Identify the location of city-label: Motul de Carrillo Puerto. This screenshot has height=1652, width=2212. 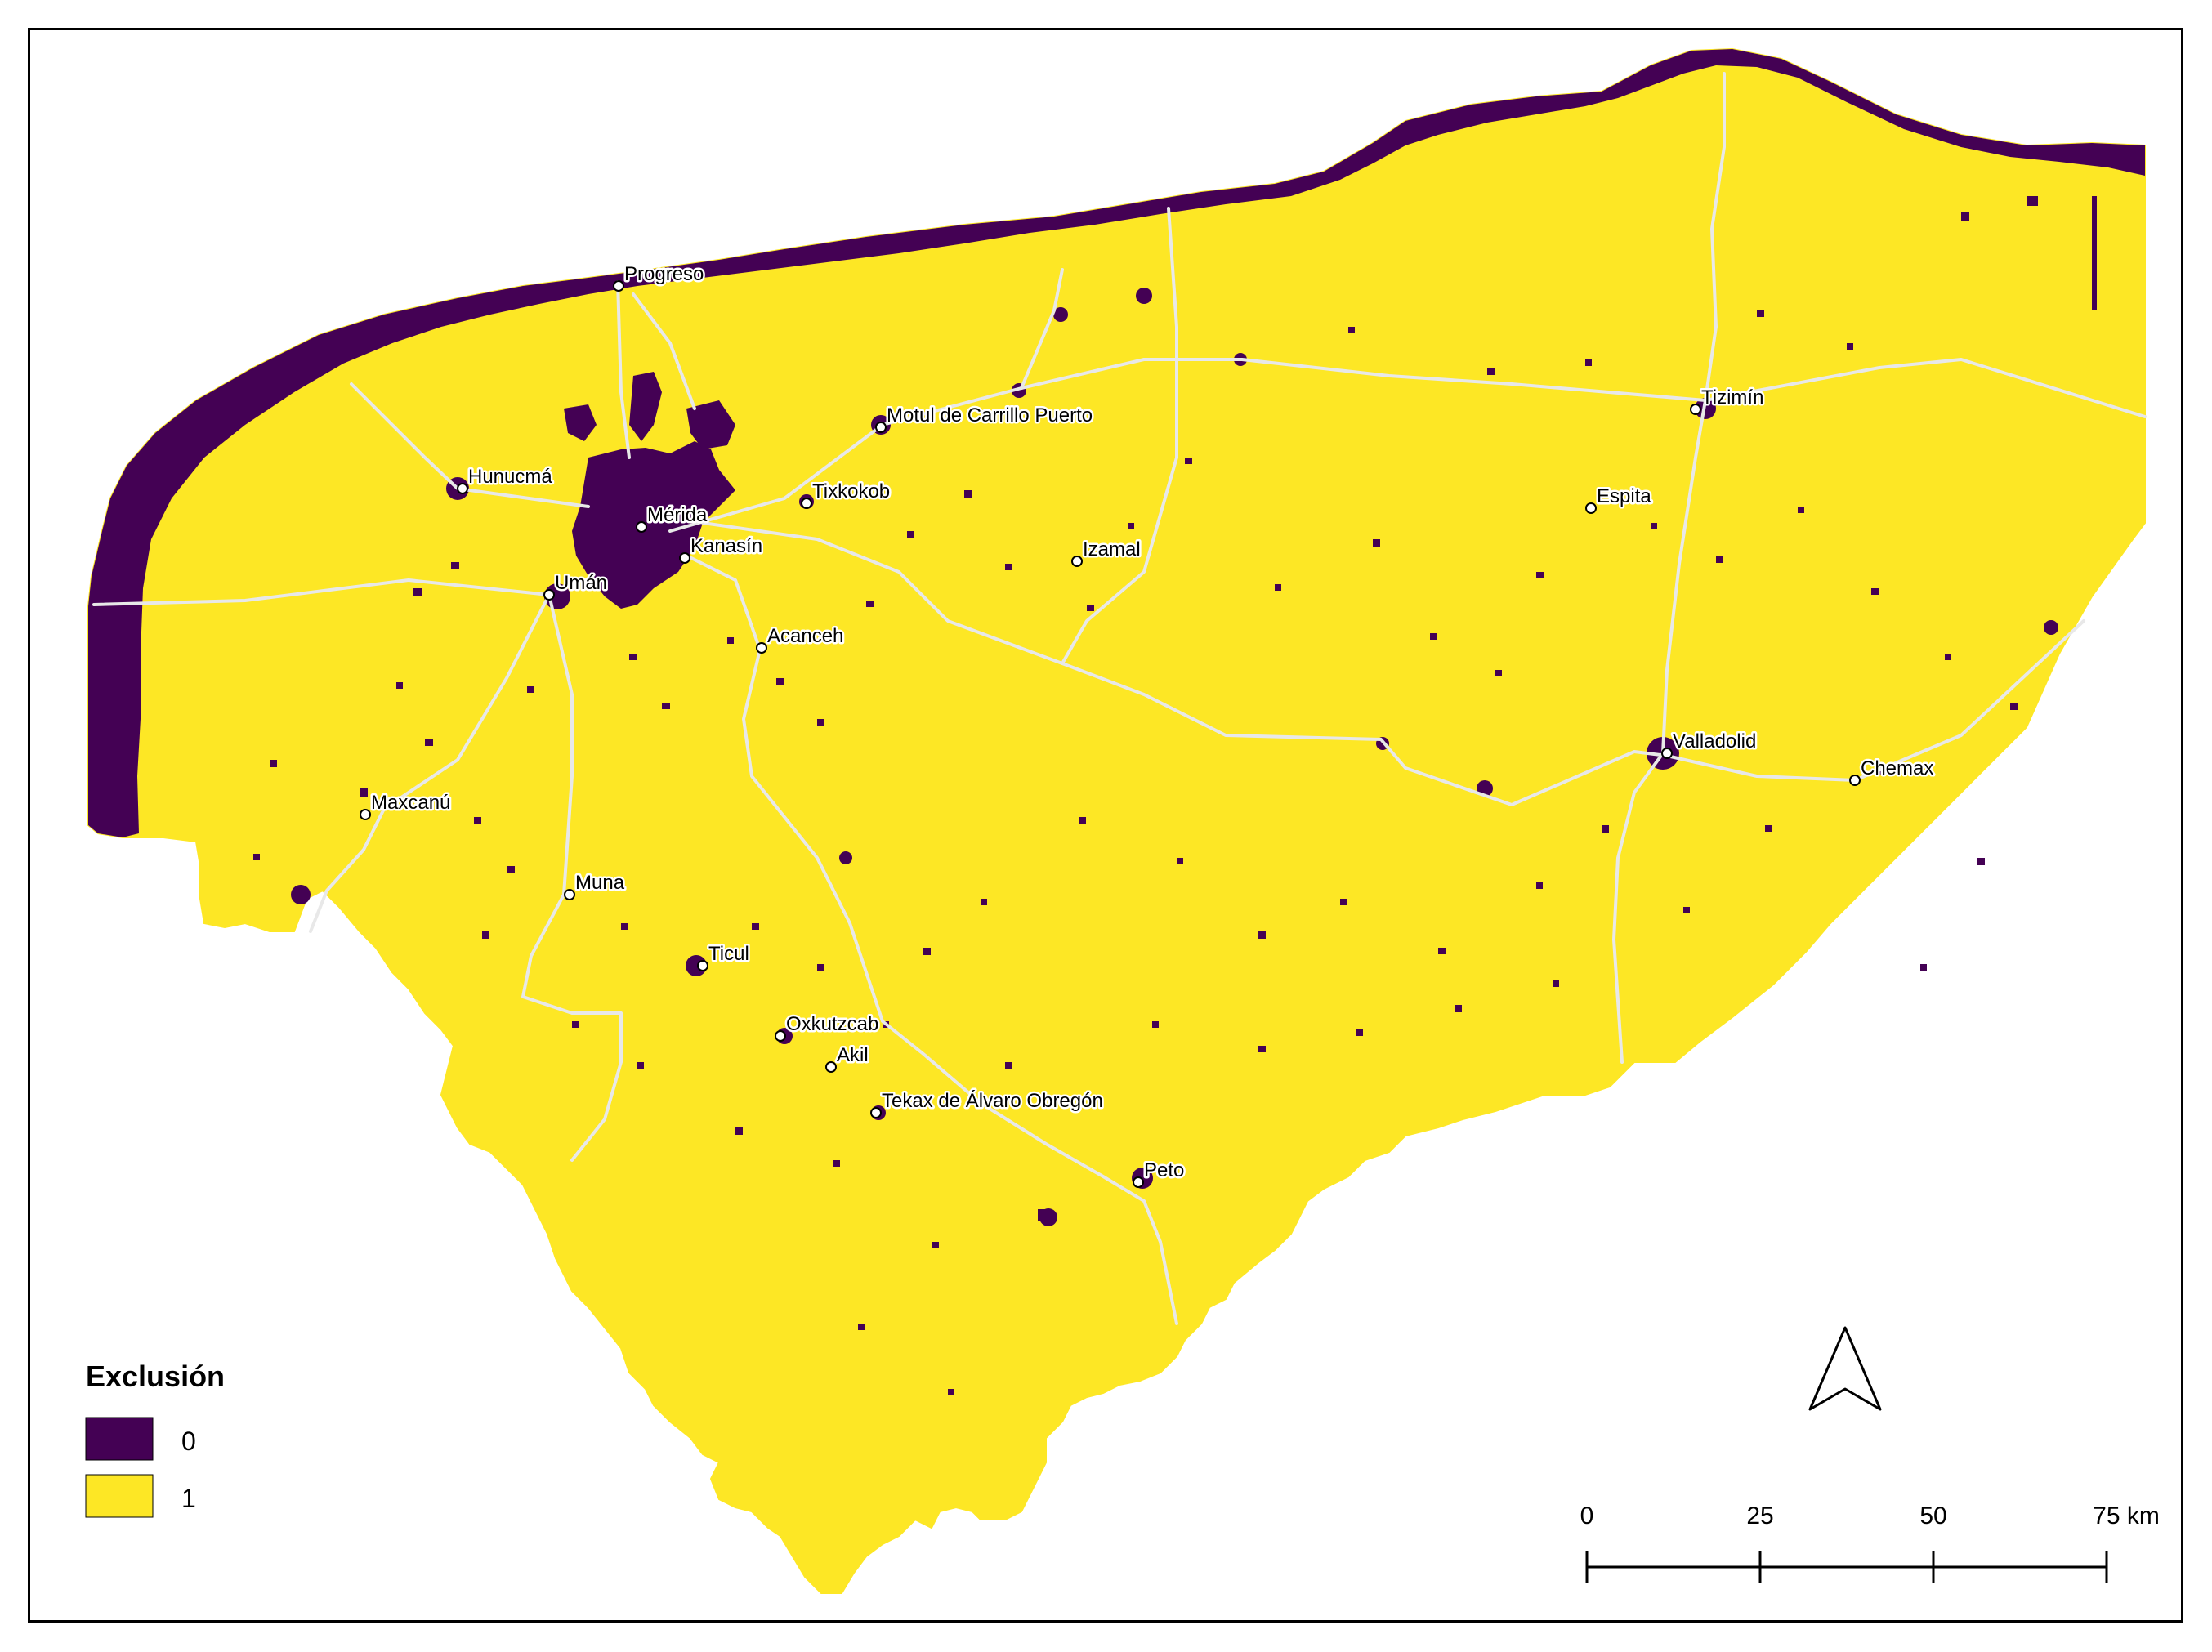
(990, 415).